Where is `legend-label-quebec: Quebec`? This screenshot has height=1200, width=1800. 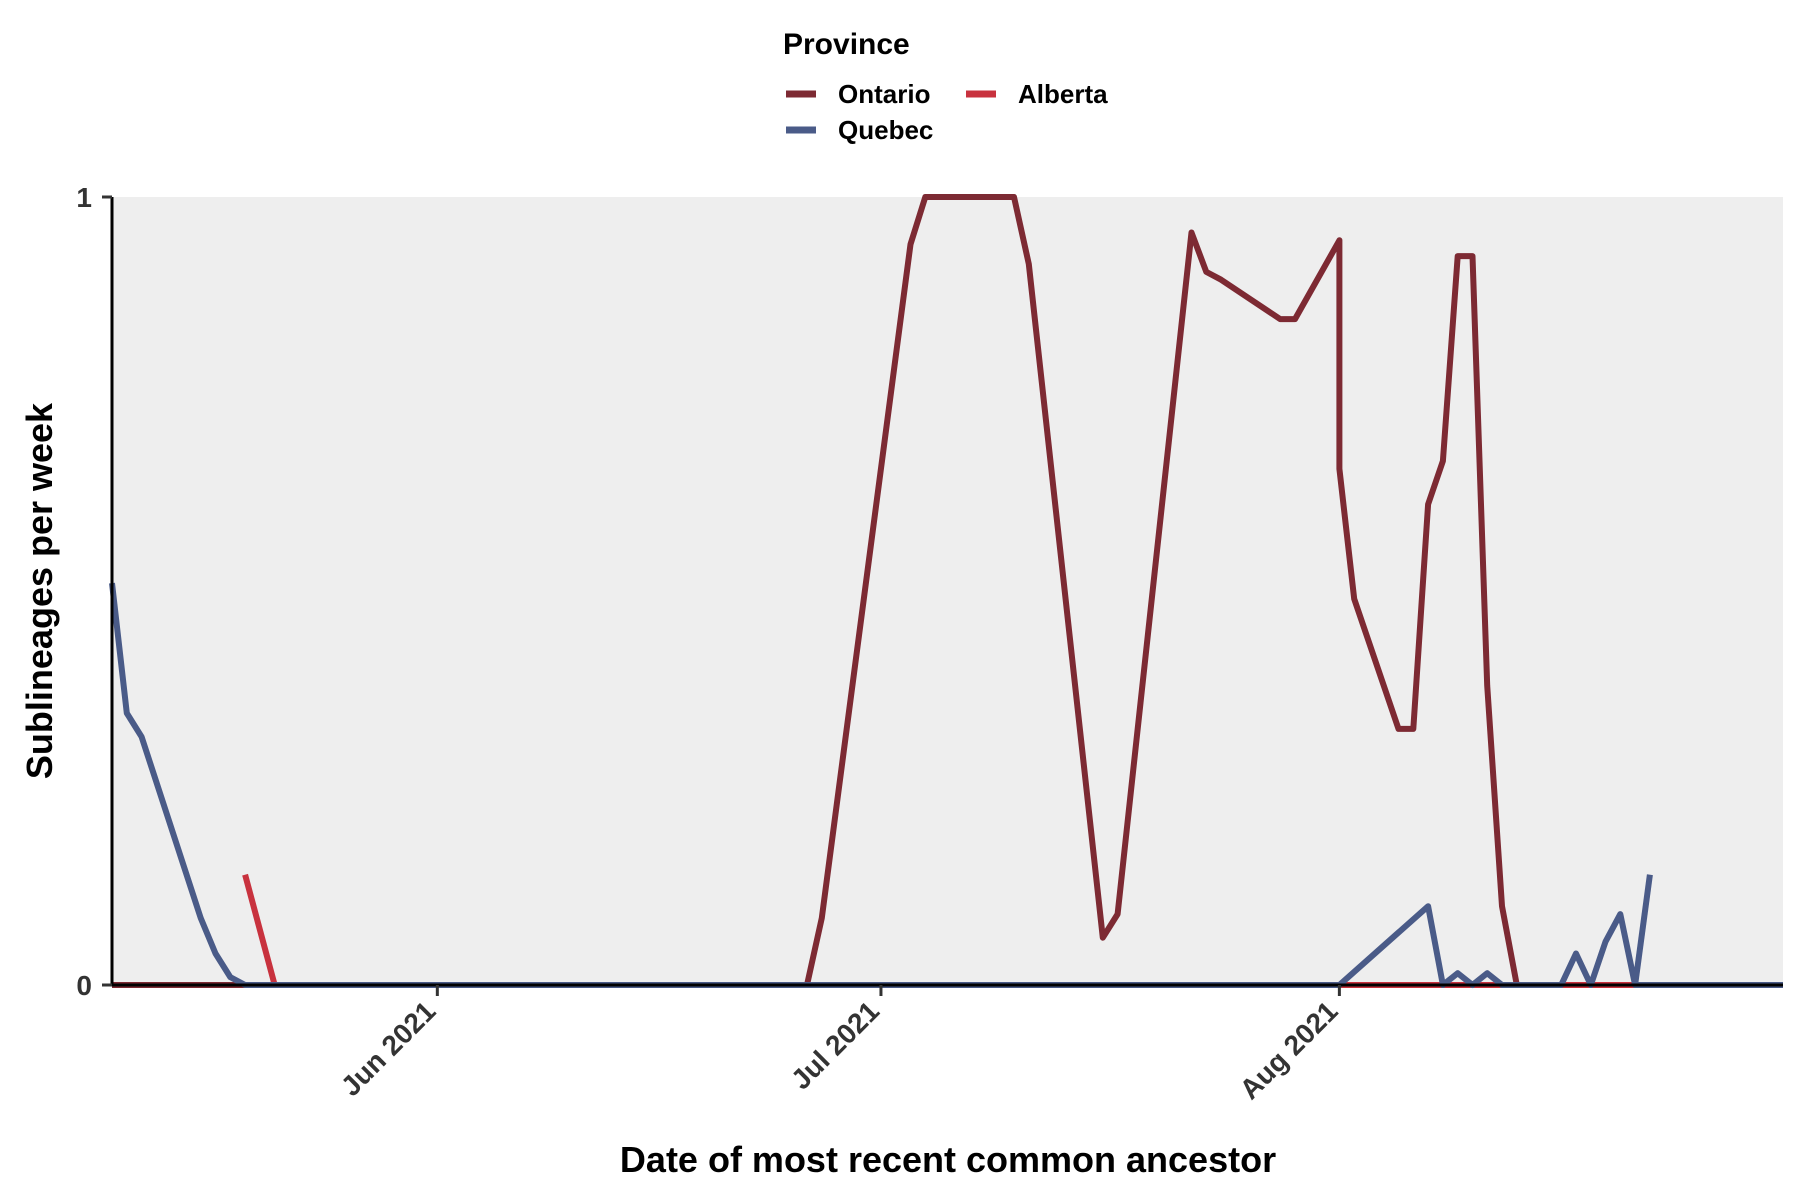 legend-label-quebec: Quebec is located at coordinates (885, 130).